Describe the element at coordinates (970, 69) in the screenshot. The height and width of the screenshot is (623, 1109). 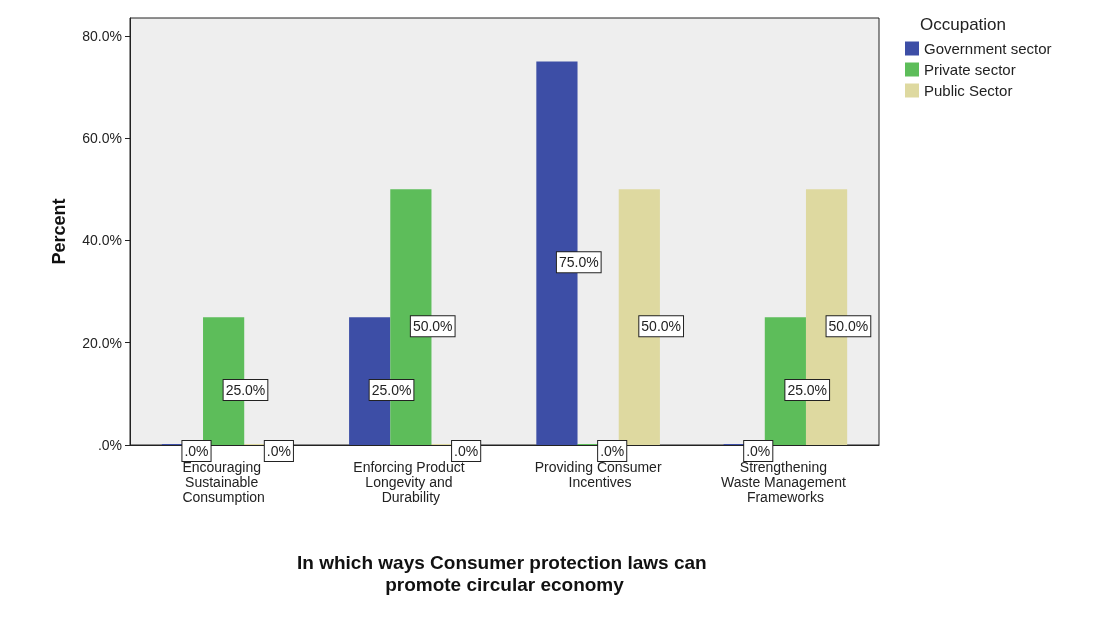
I see `legend-label: Private sector` at that location.